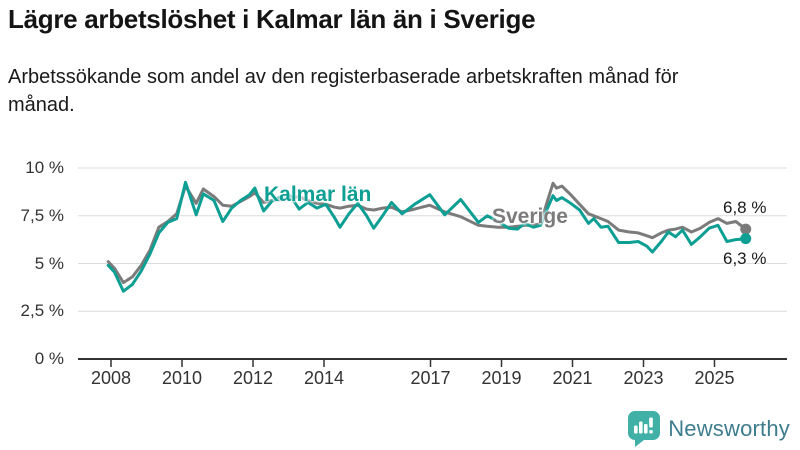 This screenshot has width=800, height=450. I want to click on x-axis-label: 2012, so click(253, 378).